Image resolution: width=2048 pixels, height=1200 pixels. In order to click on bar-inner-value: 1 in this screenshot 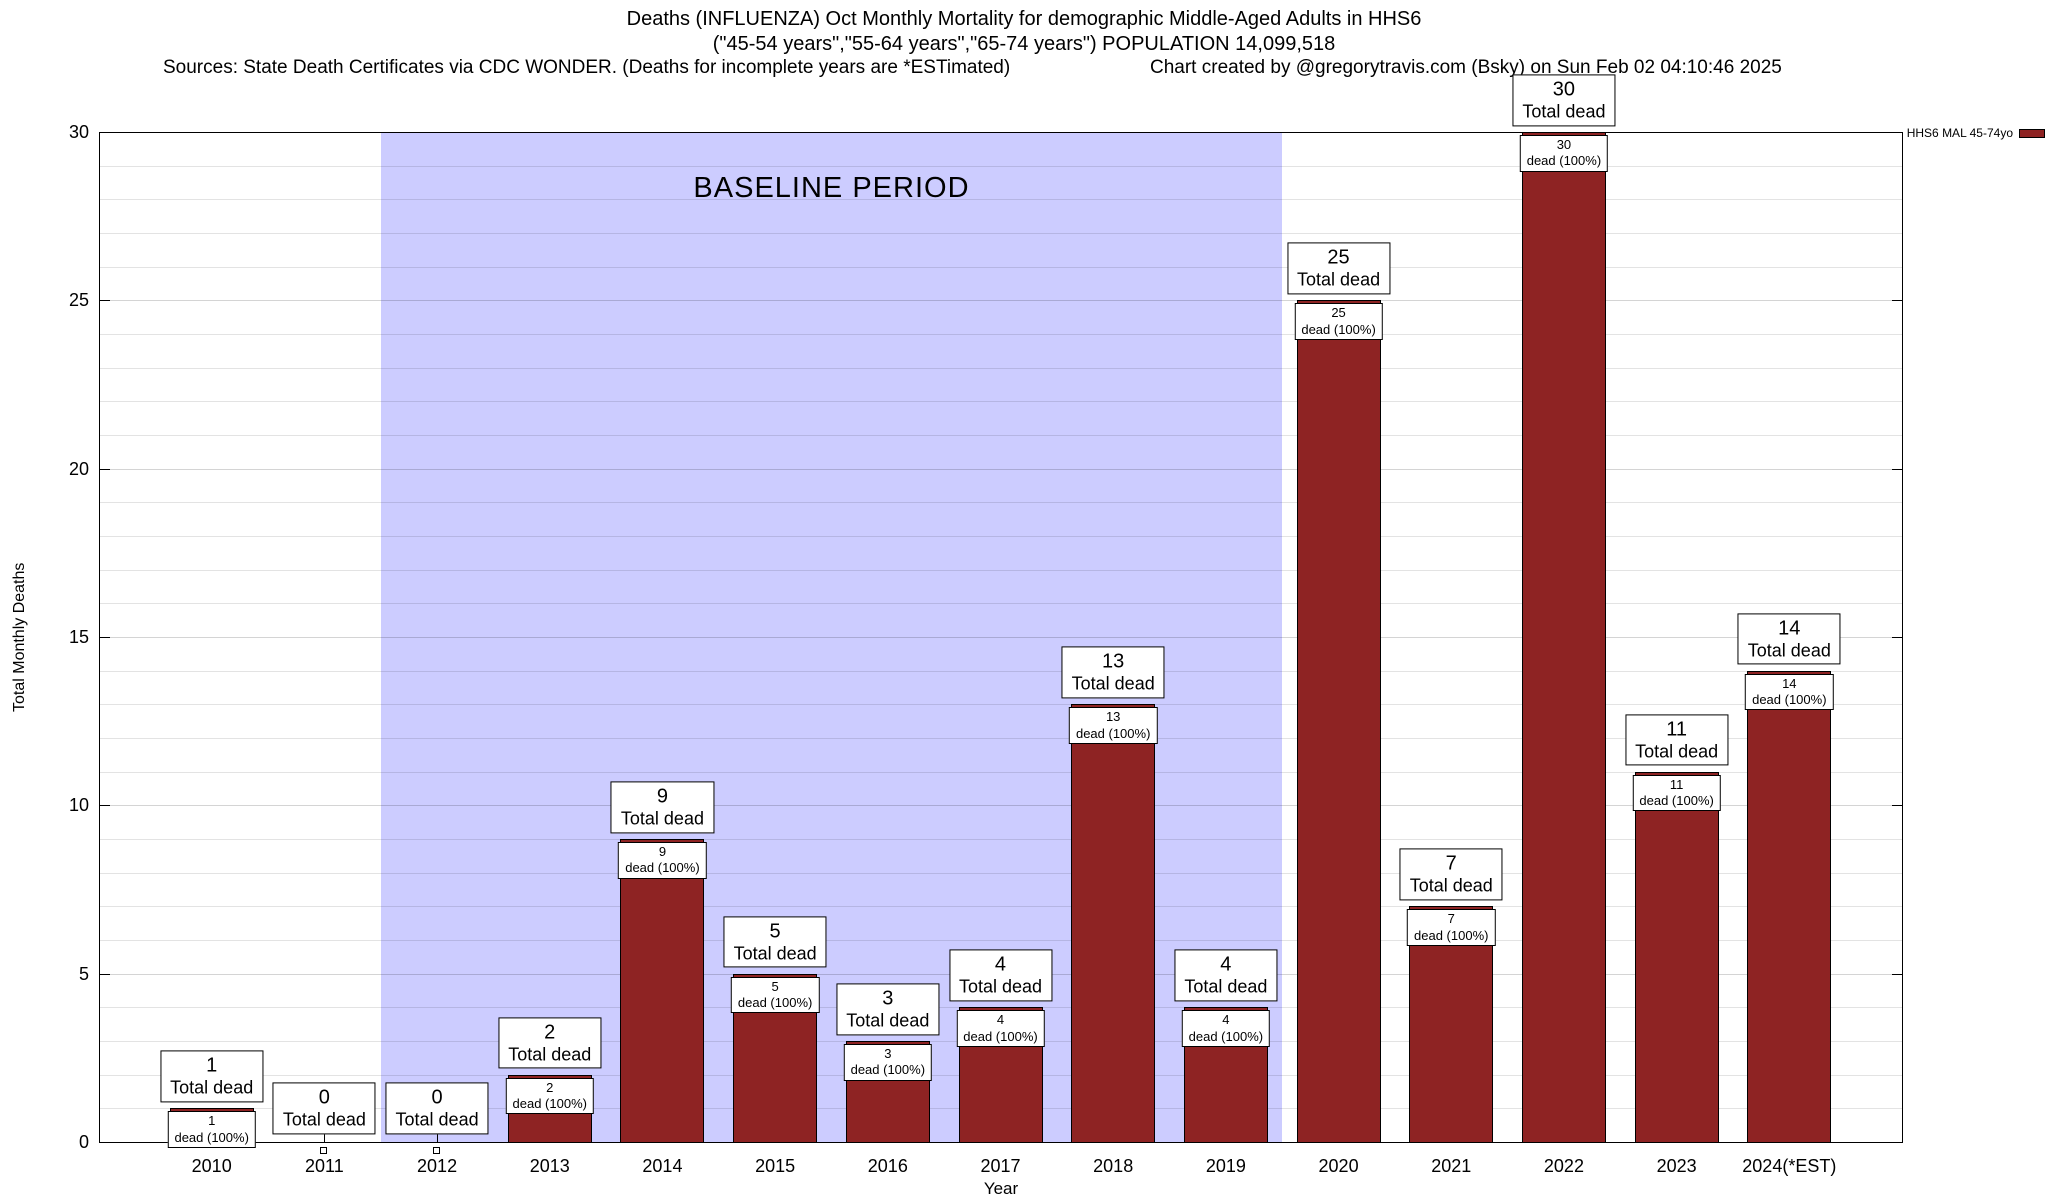, I will do `click(212, 1121)`.